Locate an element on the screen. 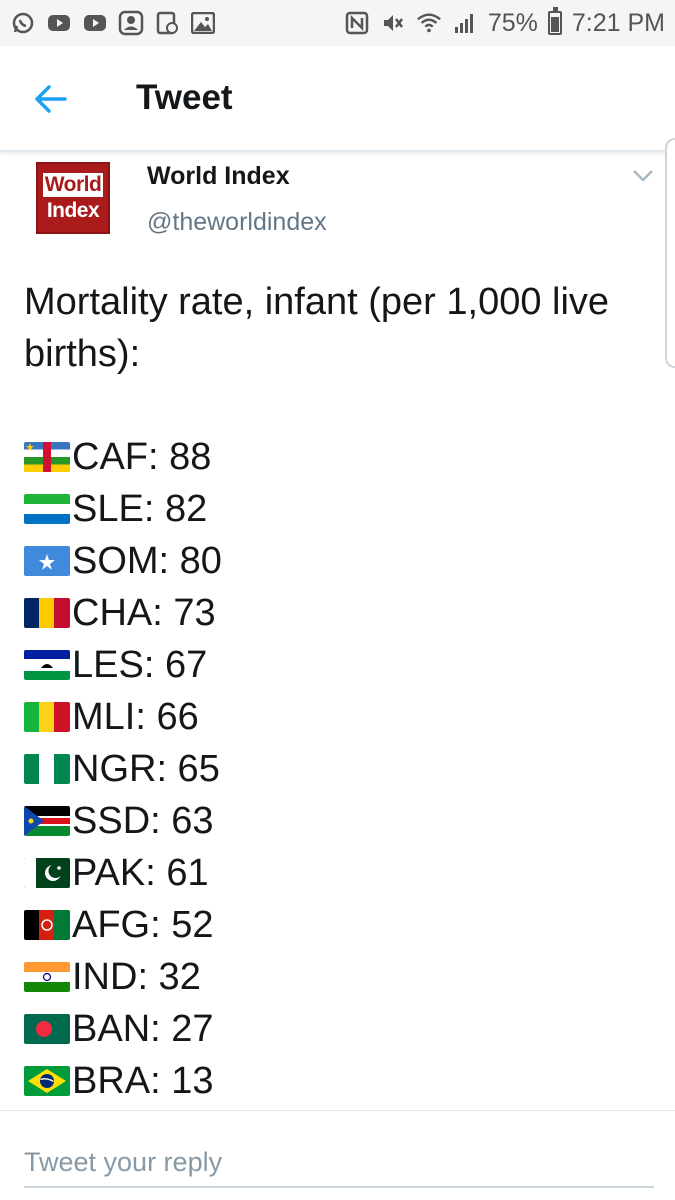 The width and height of the screenshot is (675, 1200). list-item-text: CAF: 88 is located at coordinates (142, 456).